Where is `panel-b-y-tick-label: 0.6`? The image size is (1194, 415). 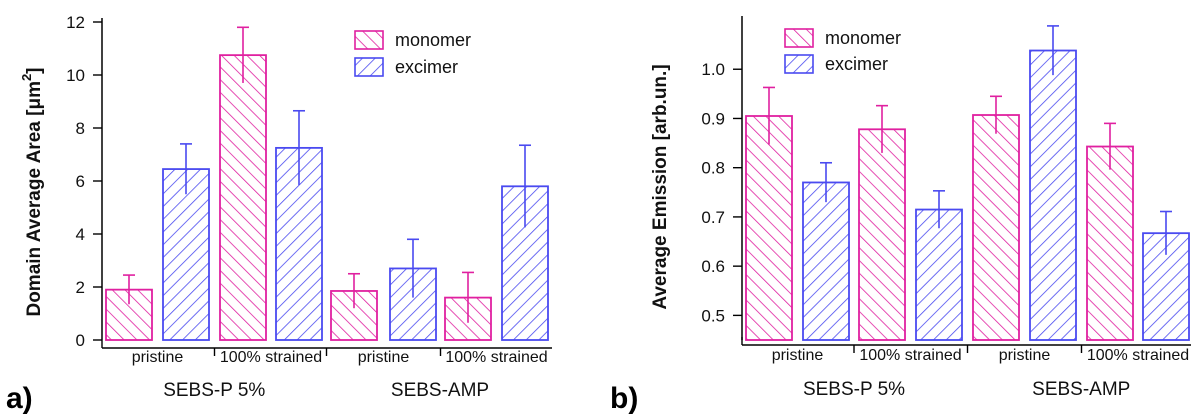
panel-b-y-tick-label: 0.6 is located at coordinates (713, 266).